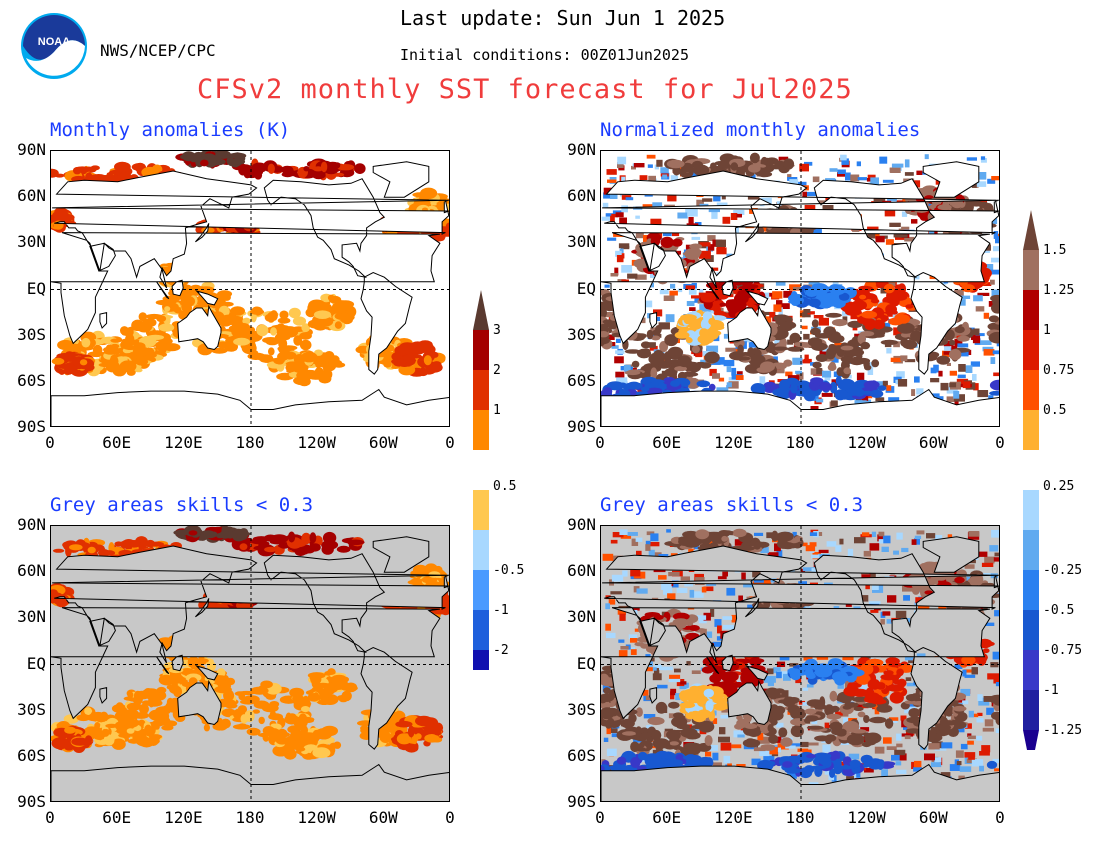 Image resolution: width=1100 pixels, height=850 pixels. I want to click on map-skill-normalized, so click(800, 663).